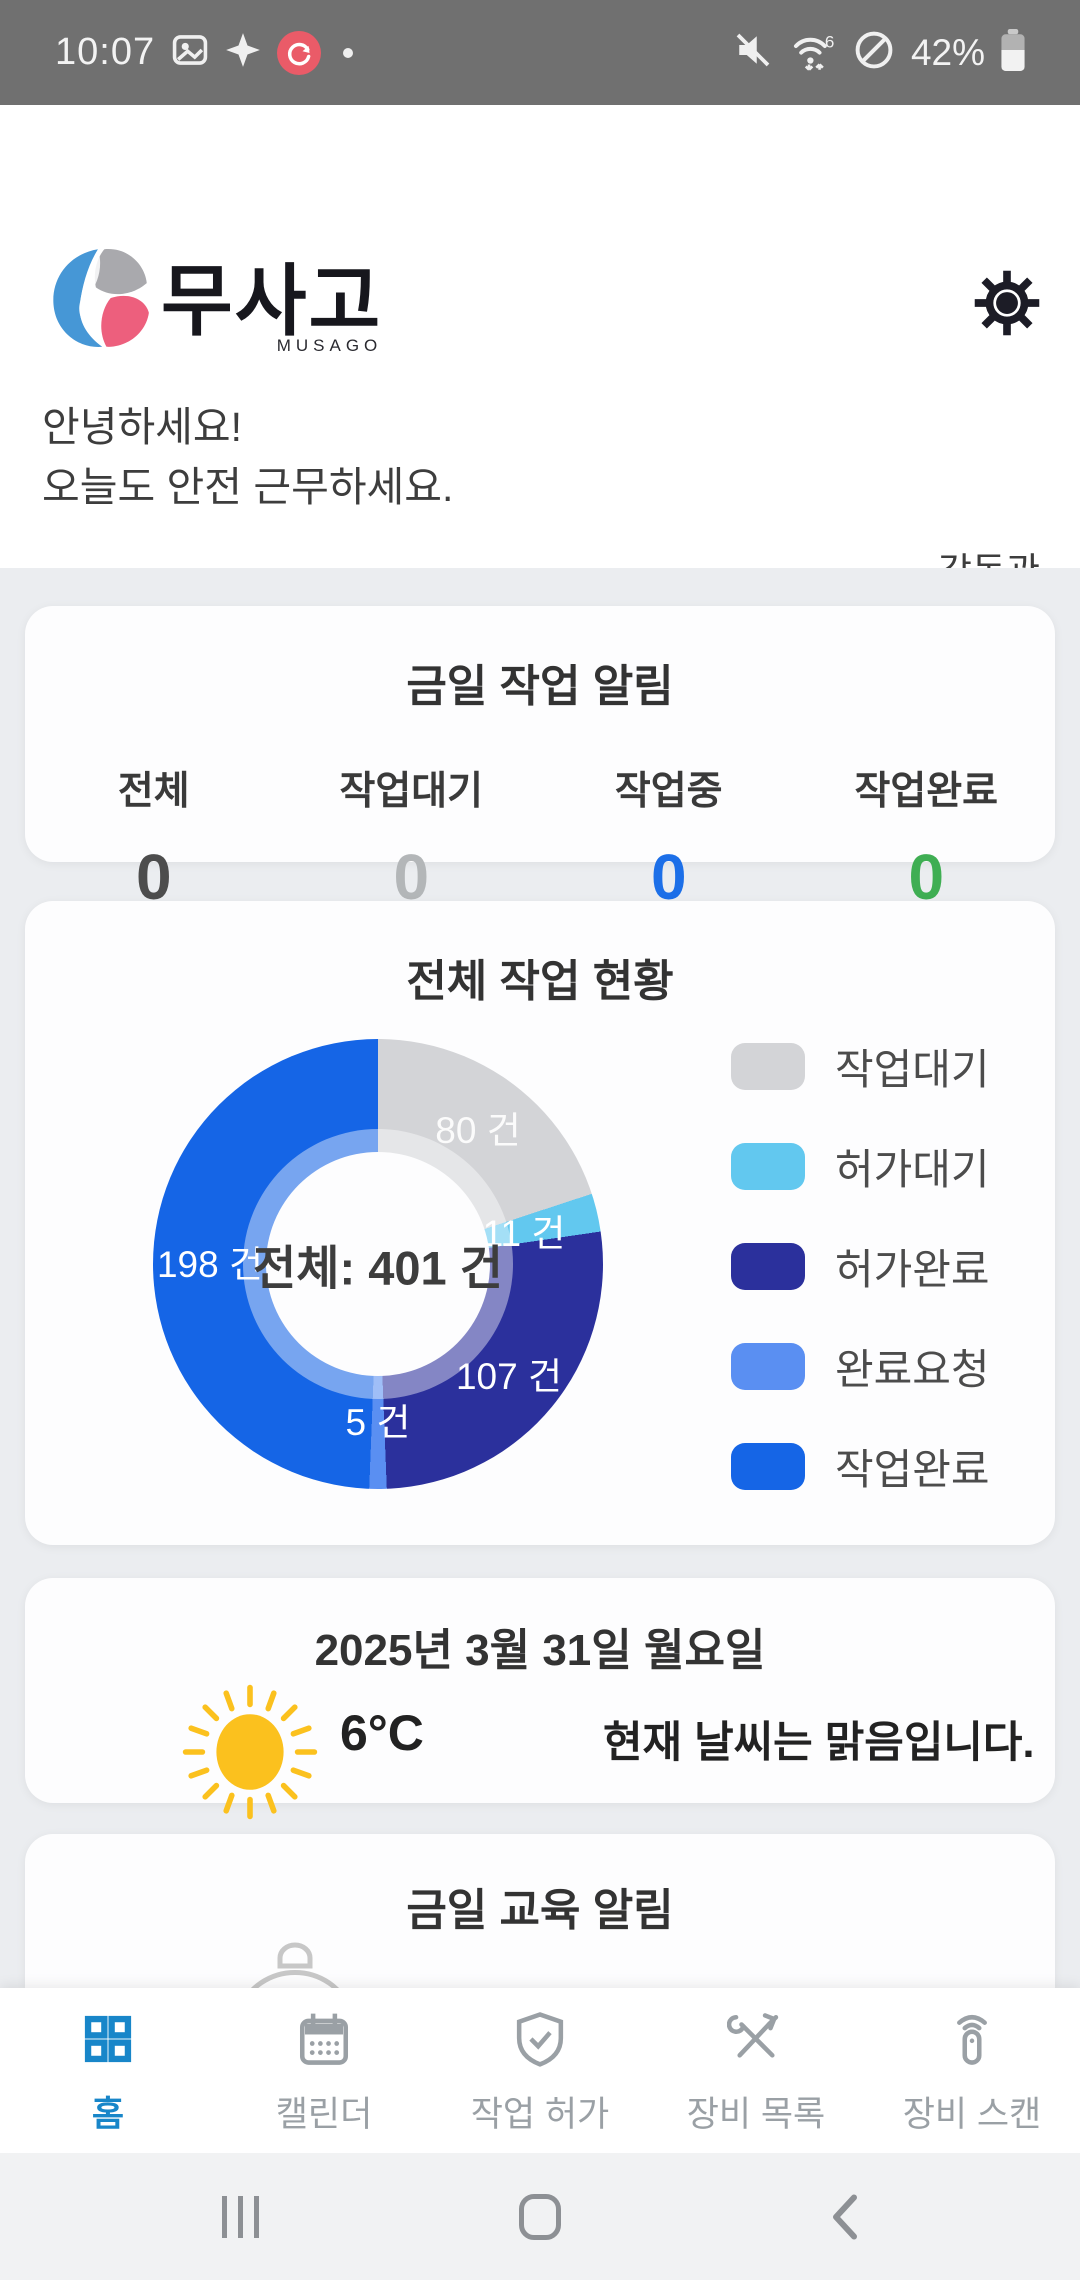 This screenshot has height=2280, width=1080. I want to click on red-circle-badge, so click(299, 52).